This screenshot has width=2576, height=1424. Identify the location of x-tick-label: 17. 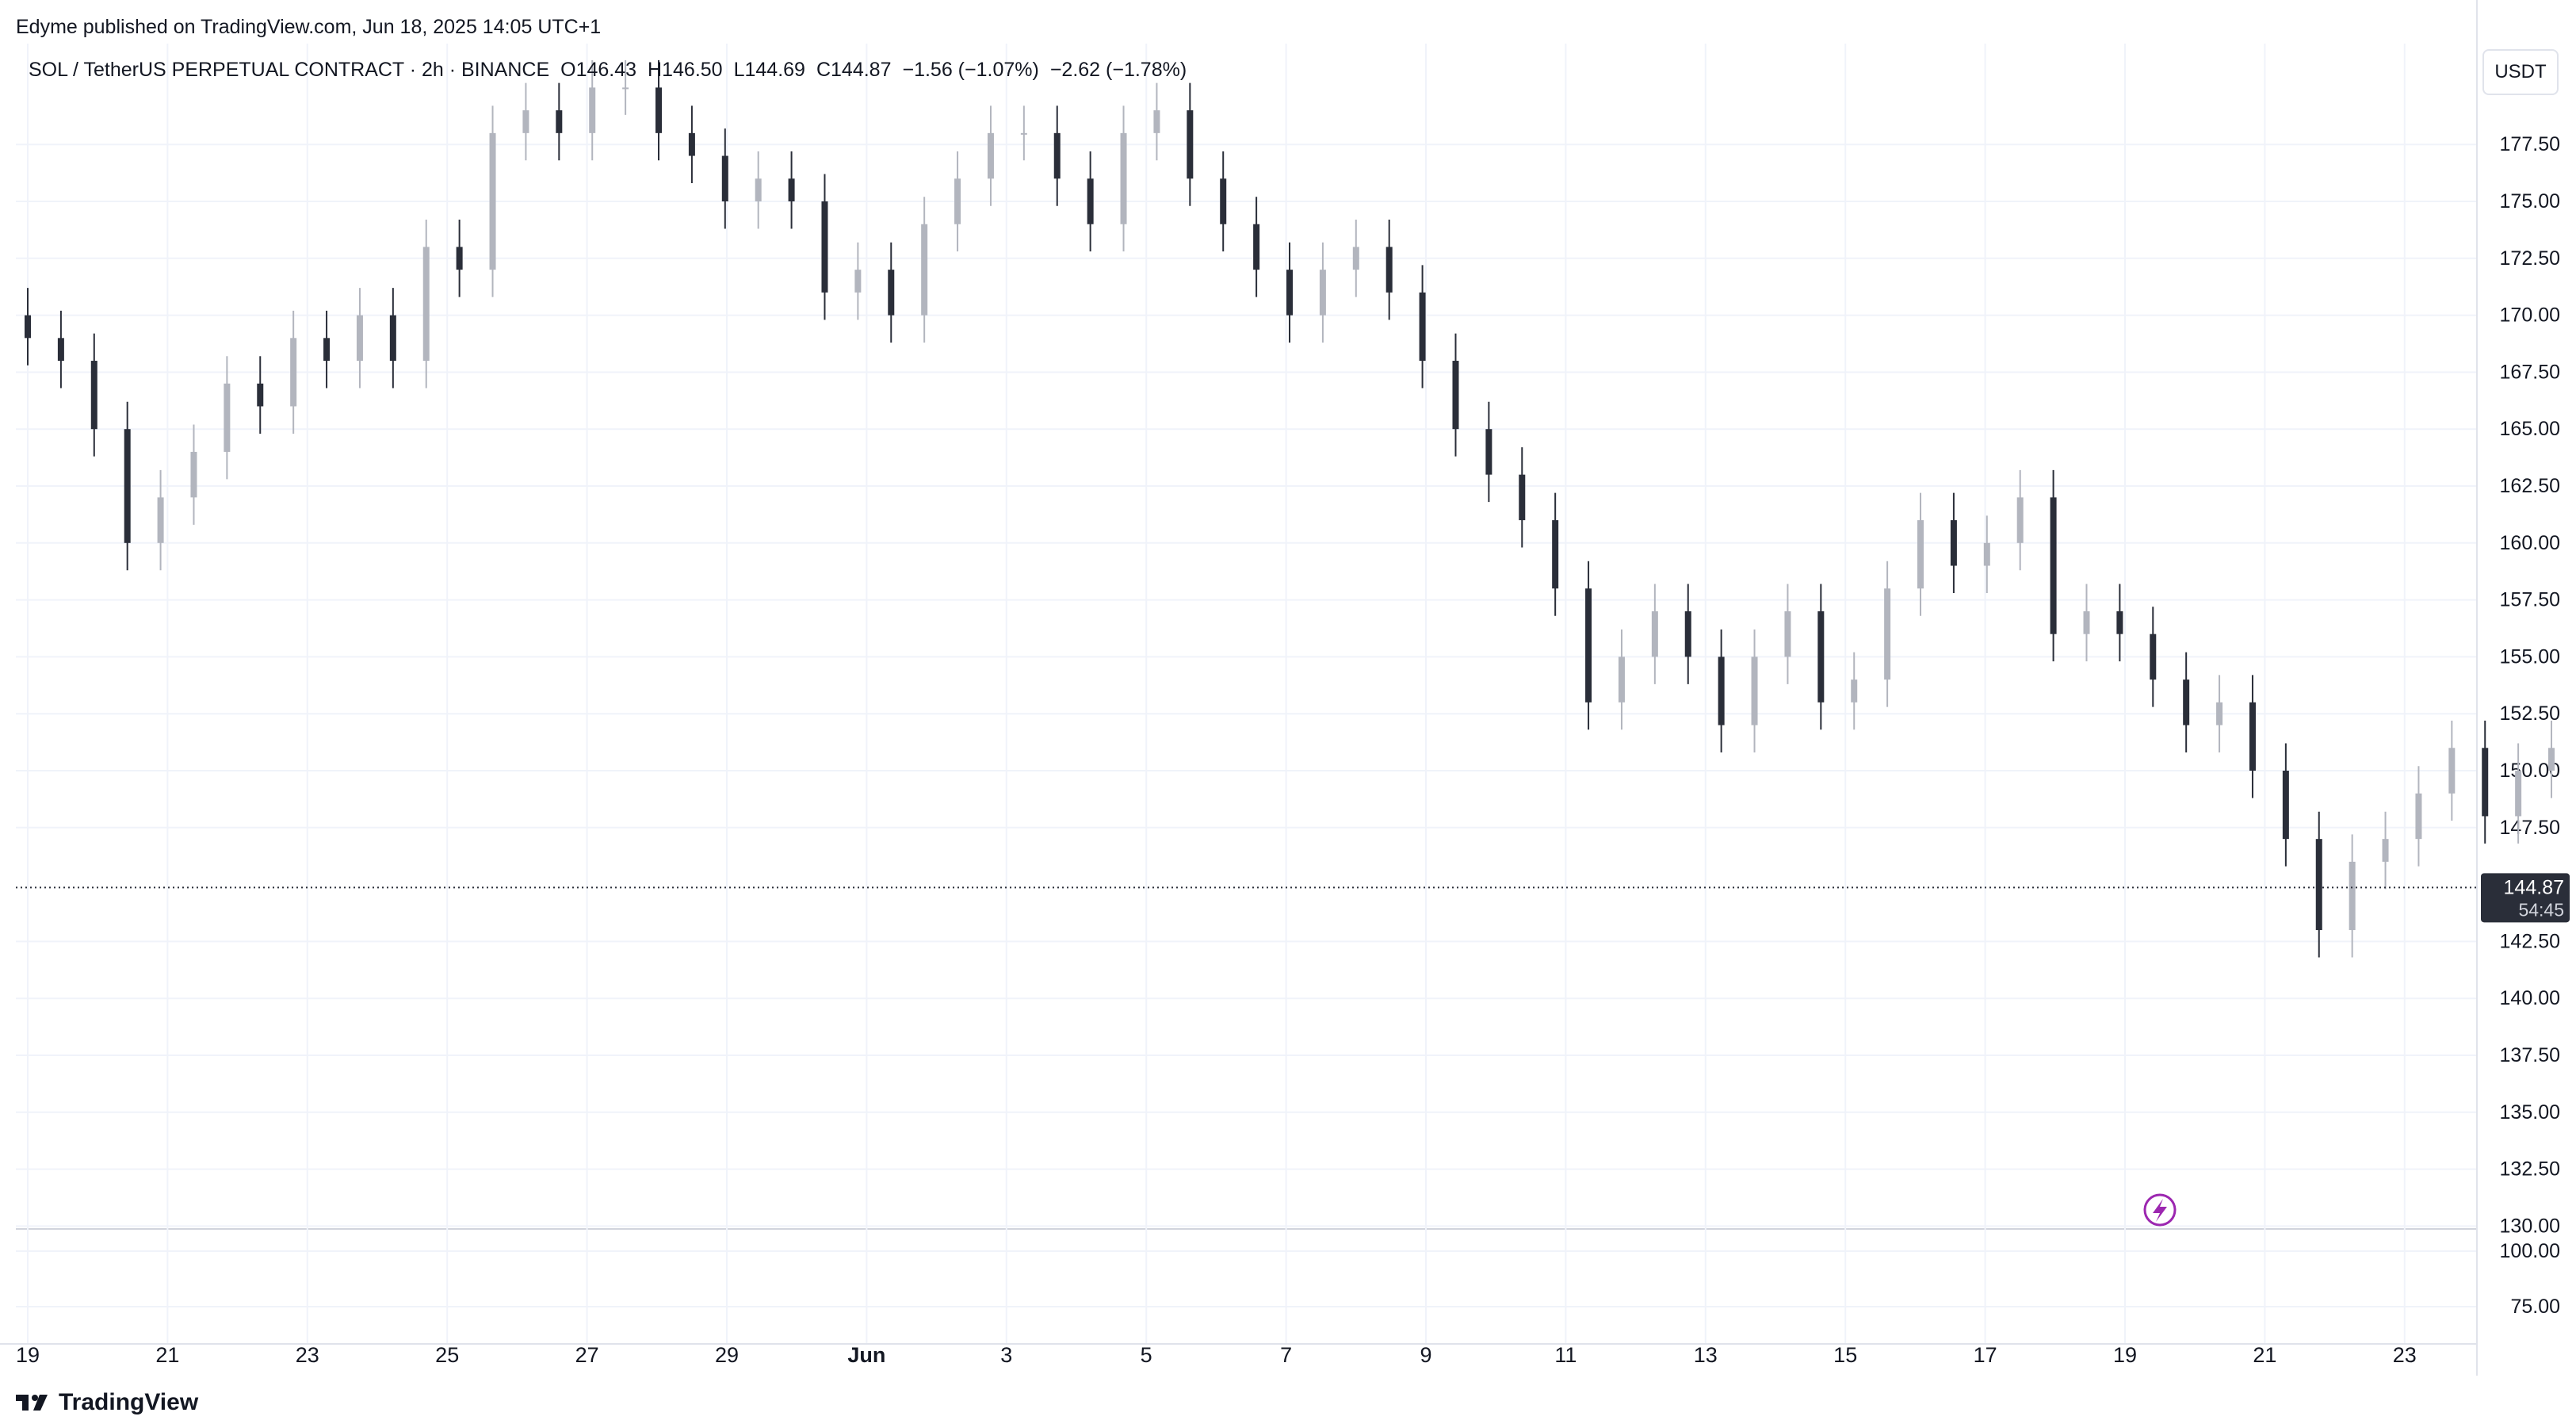
(1986, 1355).